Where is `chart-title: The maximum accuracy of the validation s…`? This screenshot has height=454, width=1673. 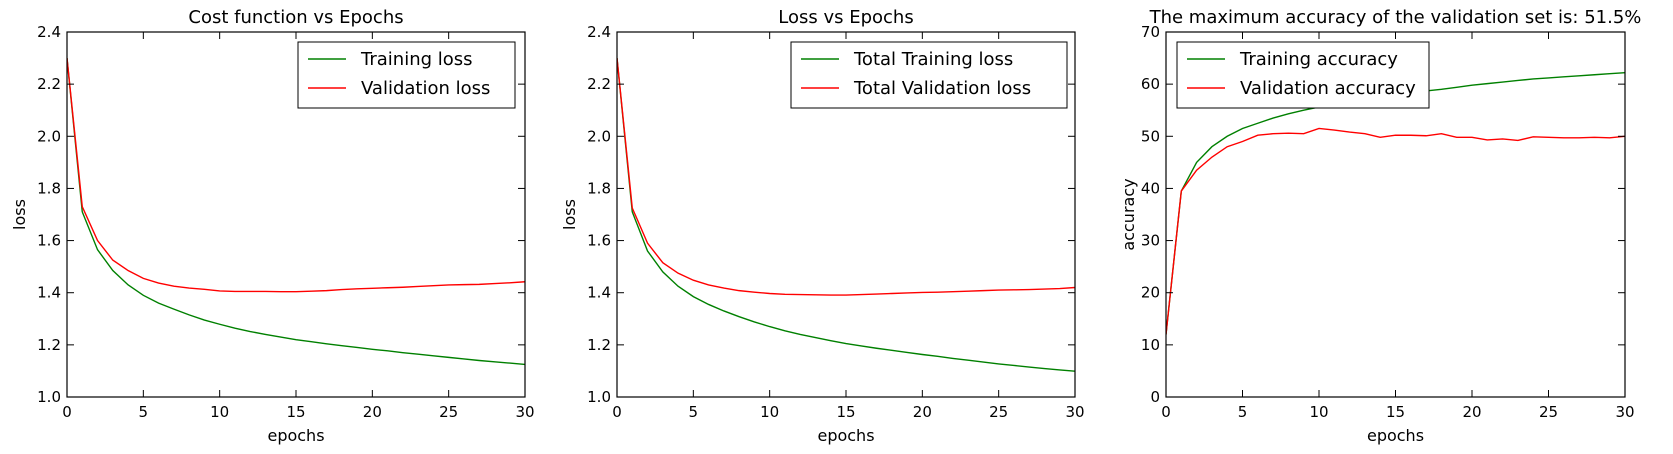
chart-title: The maximum accuracy of the validation s… is located at coordinates (1395, 17).